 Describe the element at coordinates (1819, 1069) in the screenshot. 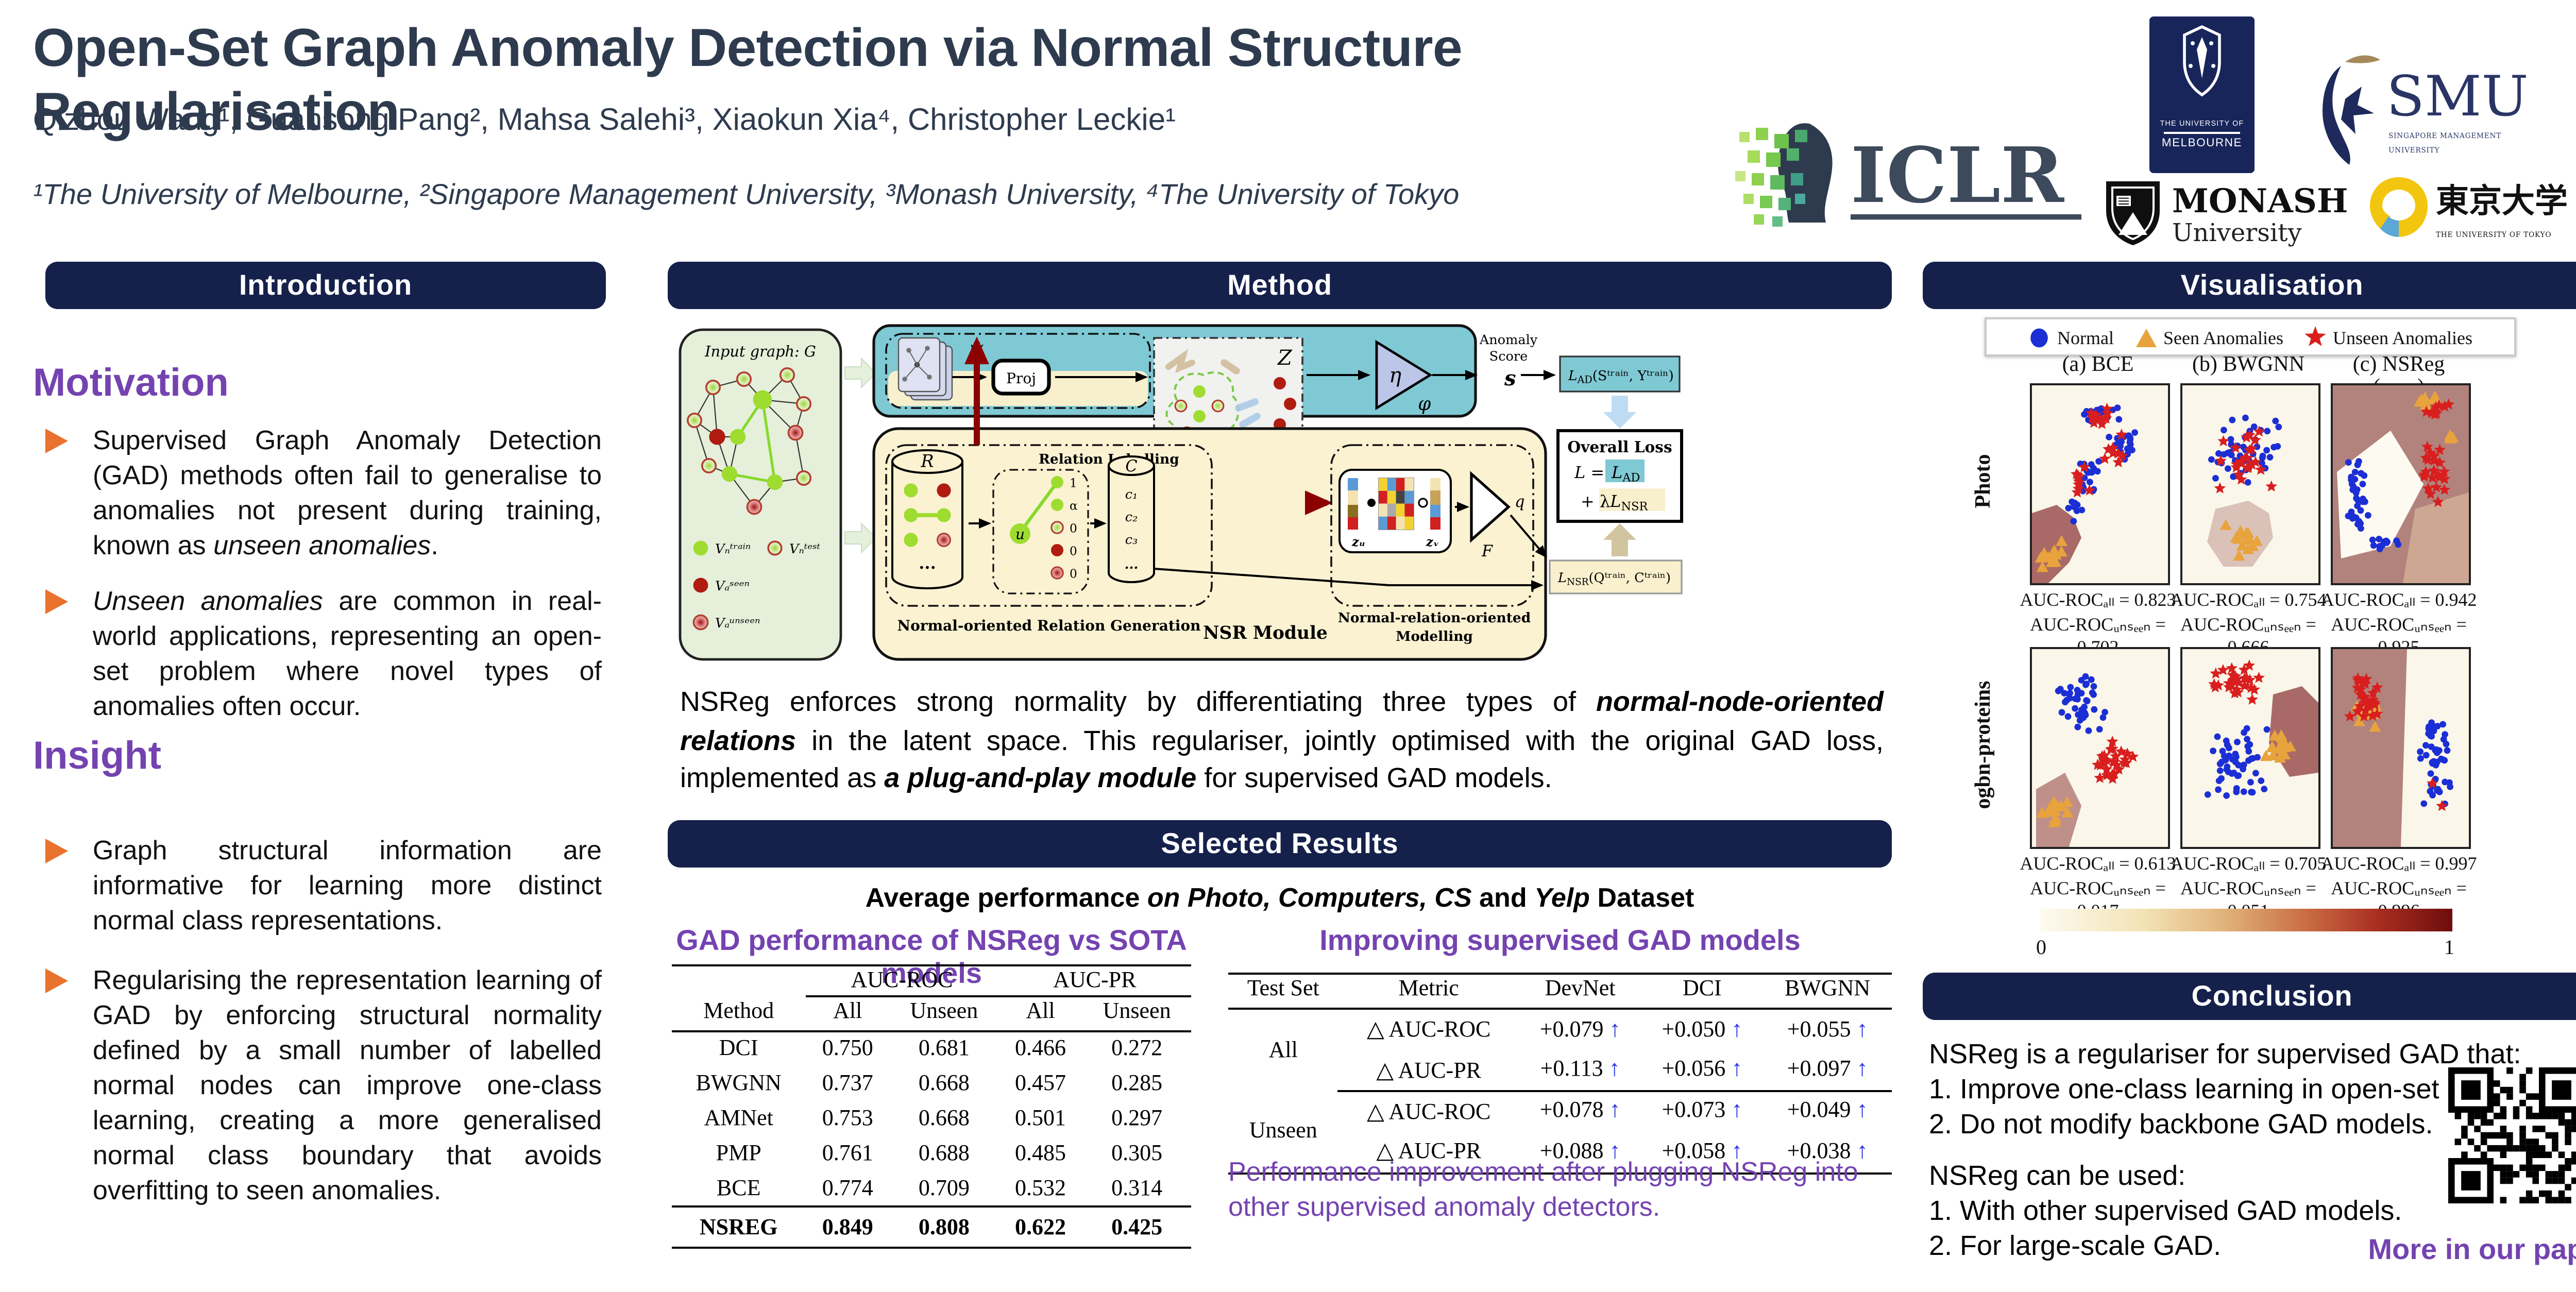

I see `cell-value: +0.097` at that location.